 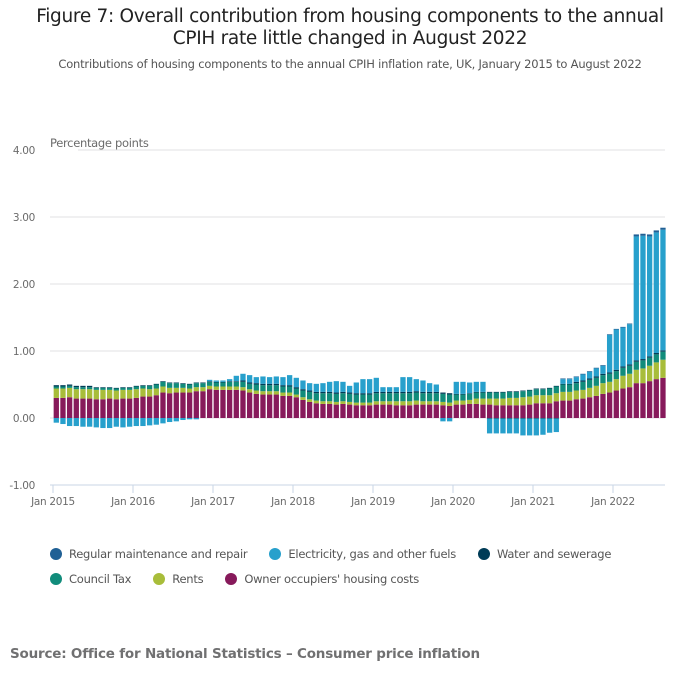 What do you see at coordinates (544, 554) in the screenshot?
I see `legend-item-water-sewerage: Water and sewerage` at bounding box center [544, 554].